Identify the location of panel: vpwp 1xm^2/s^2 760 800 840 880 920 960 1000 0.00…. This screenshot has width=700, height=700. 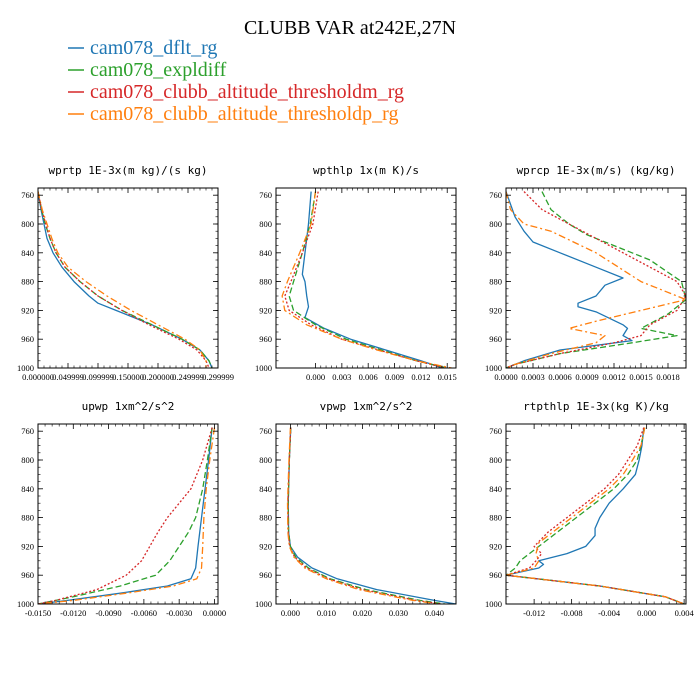
(356, 509).